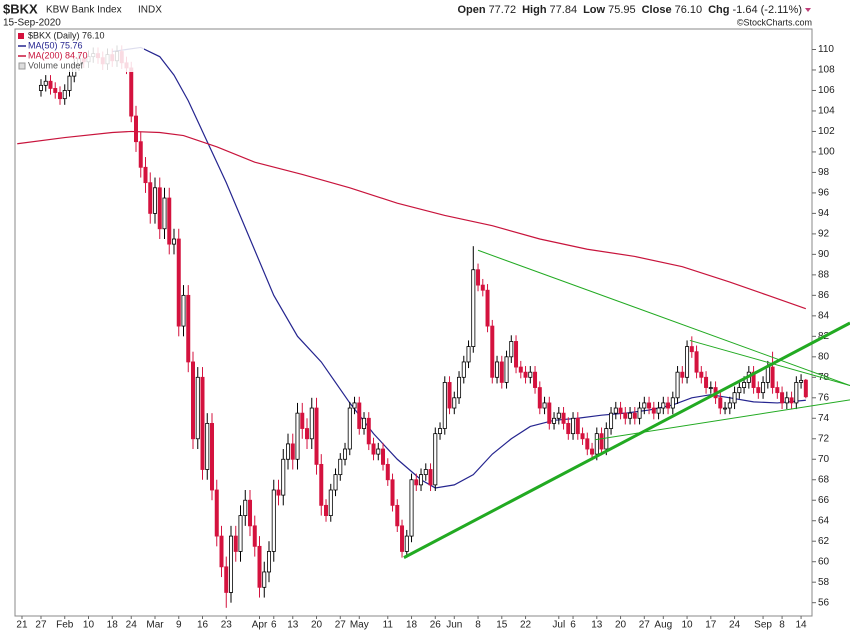 This screenshot has width=850, height=633. I want to click on y-tick-label: 62, so click(824, 541).